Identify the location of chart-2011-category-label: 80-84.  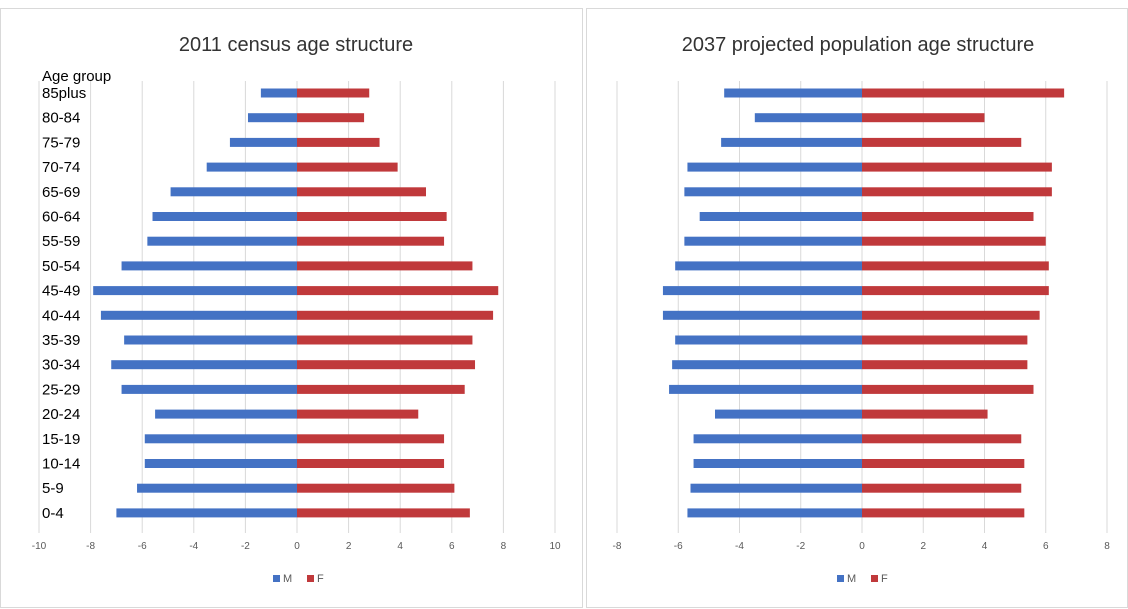
(61, 118).